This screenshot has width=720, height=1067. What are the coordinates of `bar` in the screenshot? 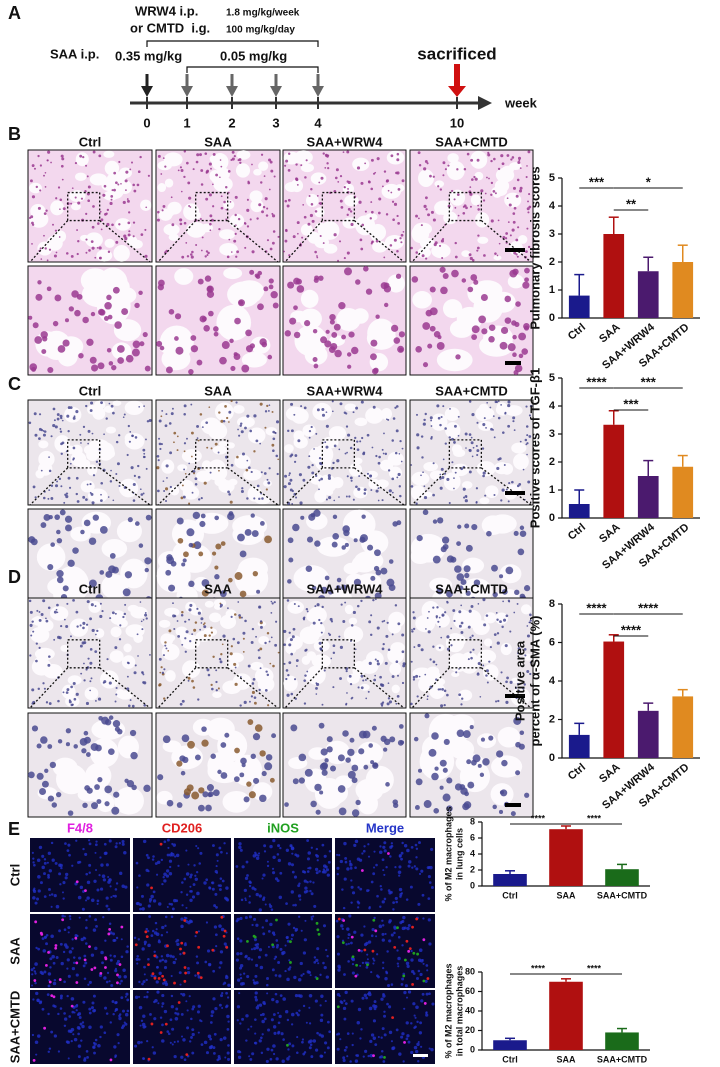 It's located at (579, 306).